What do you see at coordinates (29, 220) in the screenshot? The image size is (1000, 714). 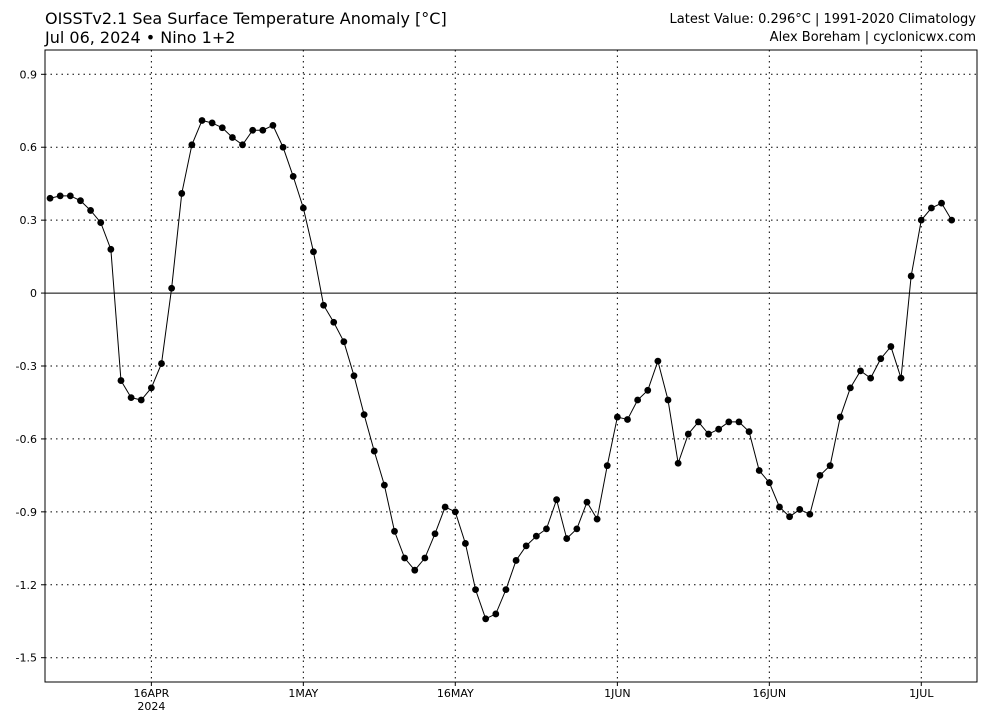 I see `y-tick-label: 0.3` at bounding box center [29, 220].